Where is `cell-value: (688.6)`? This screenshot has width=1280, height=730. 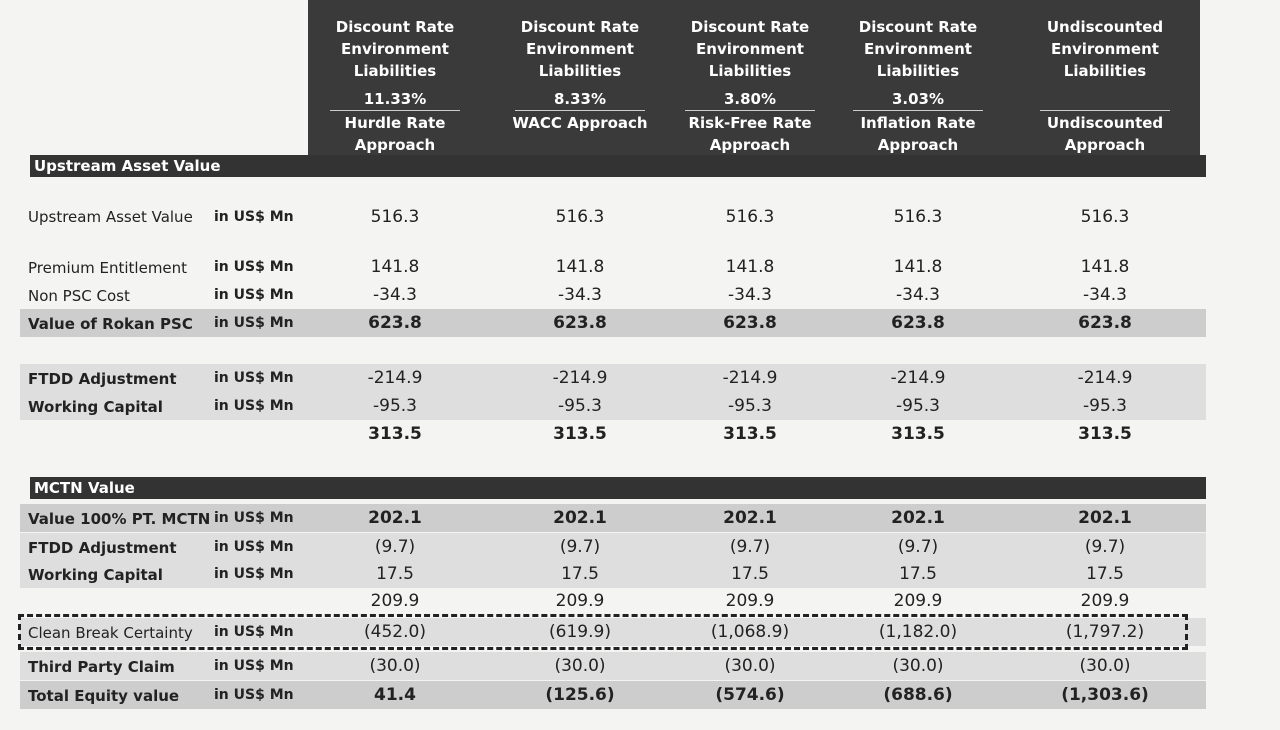
cell-value: (688.6) is located at coordinates (918, 695).